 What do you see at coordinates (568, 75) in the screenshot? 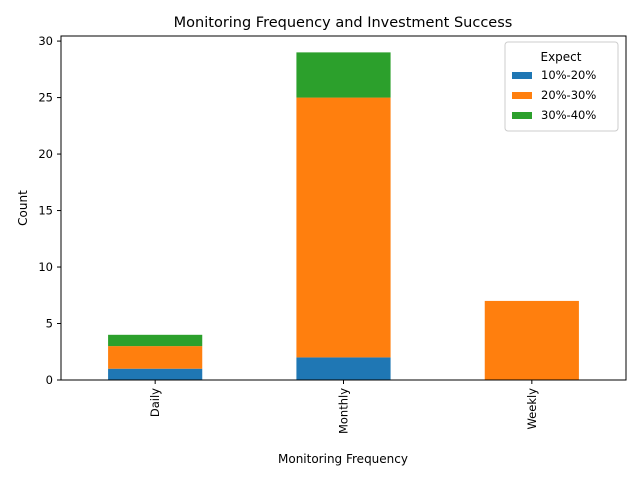
I see `legend-label-1: 10%-20%` at bounding box center [568, 75].